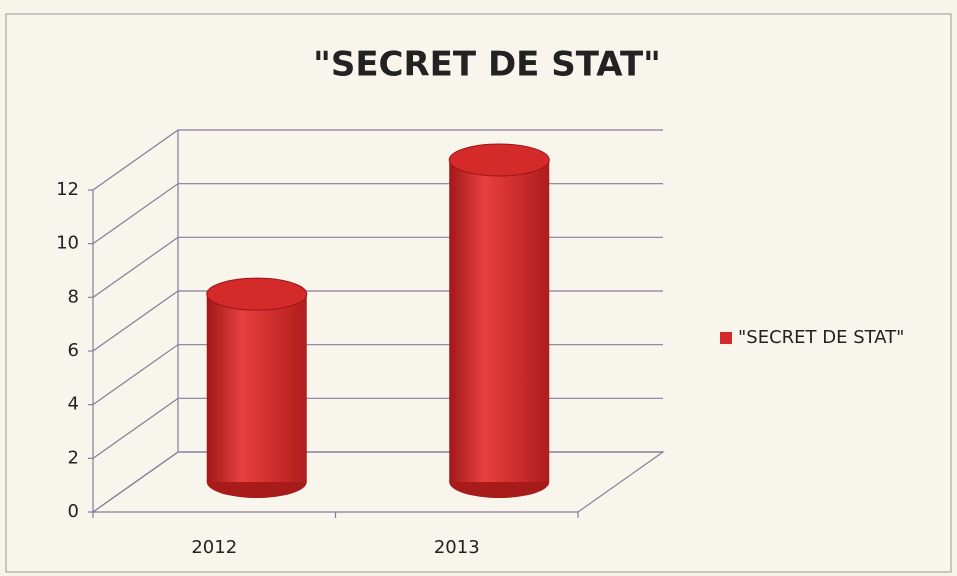 The image size is (957, 576). I want to click on y-tick-label: 4, so click(73, 404).